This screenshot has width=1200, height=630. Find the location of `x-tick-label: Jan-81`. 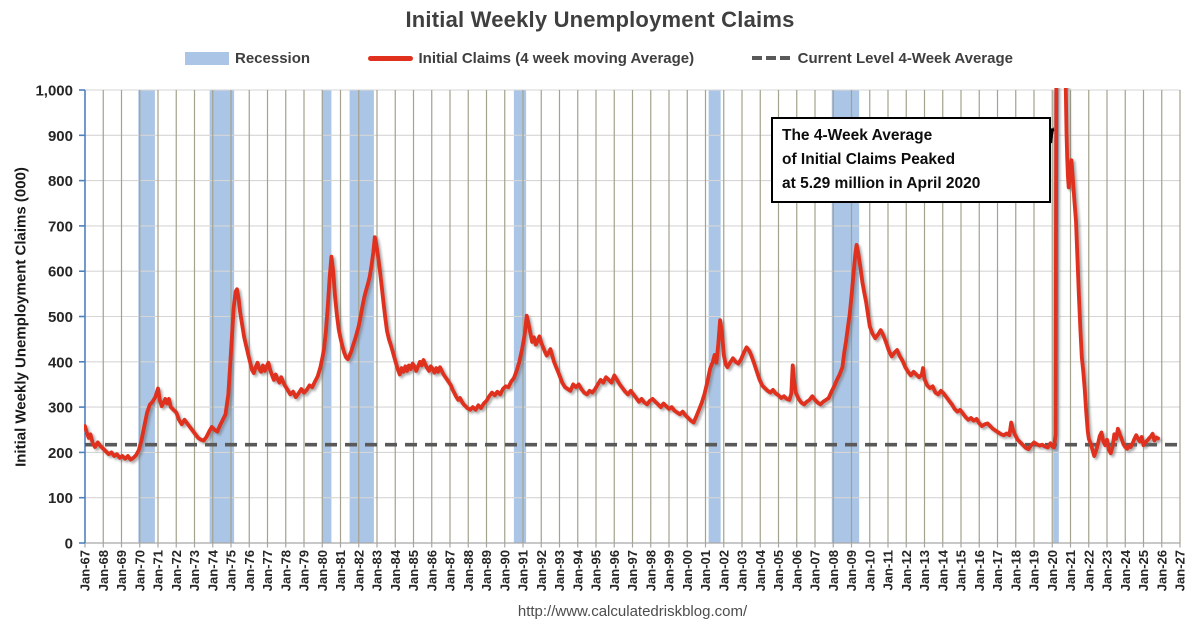

x-tick-label: Jan-81 is located at coordinates (340, 570).